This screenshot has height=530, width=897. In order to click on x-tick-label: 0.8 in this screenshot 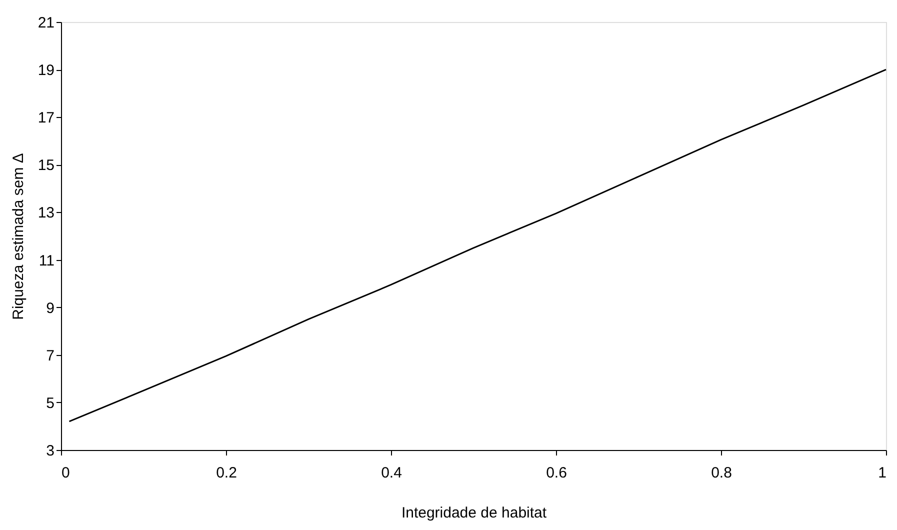, I will do `click(721, 473)`.